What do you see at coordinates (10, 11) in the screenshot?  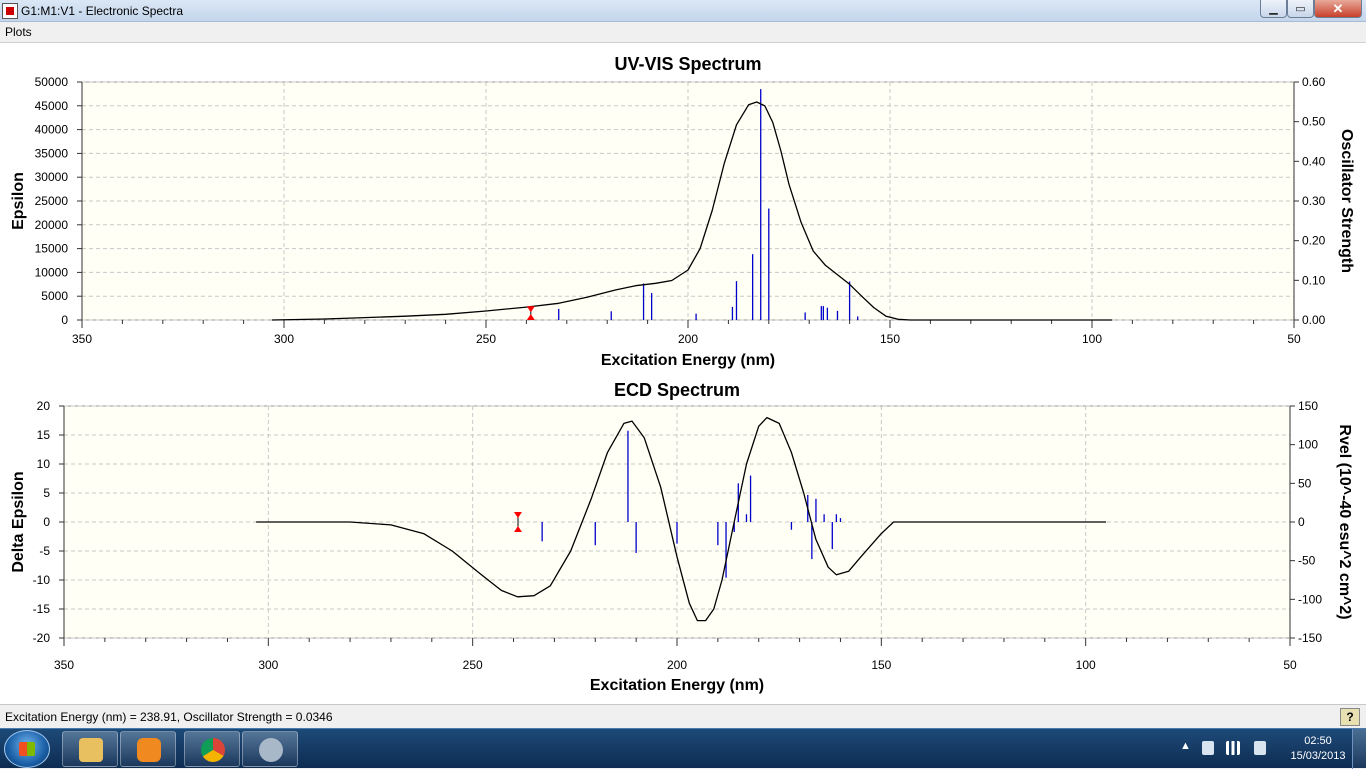 I see `app-icon` at bounding box center [10, 11].